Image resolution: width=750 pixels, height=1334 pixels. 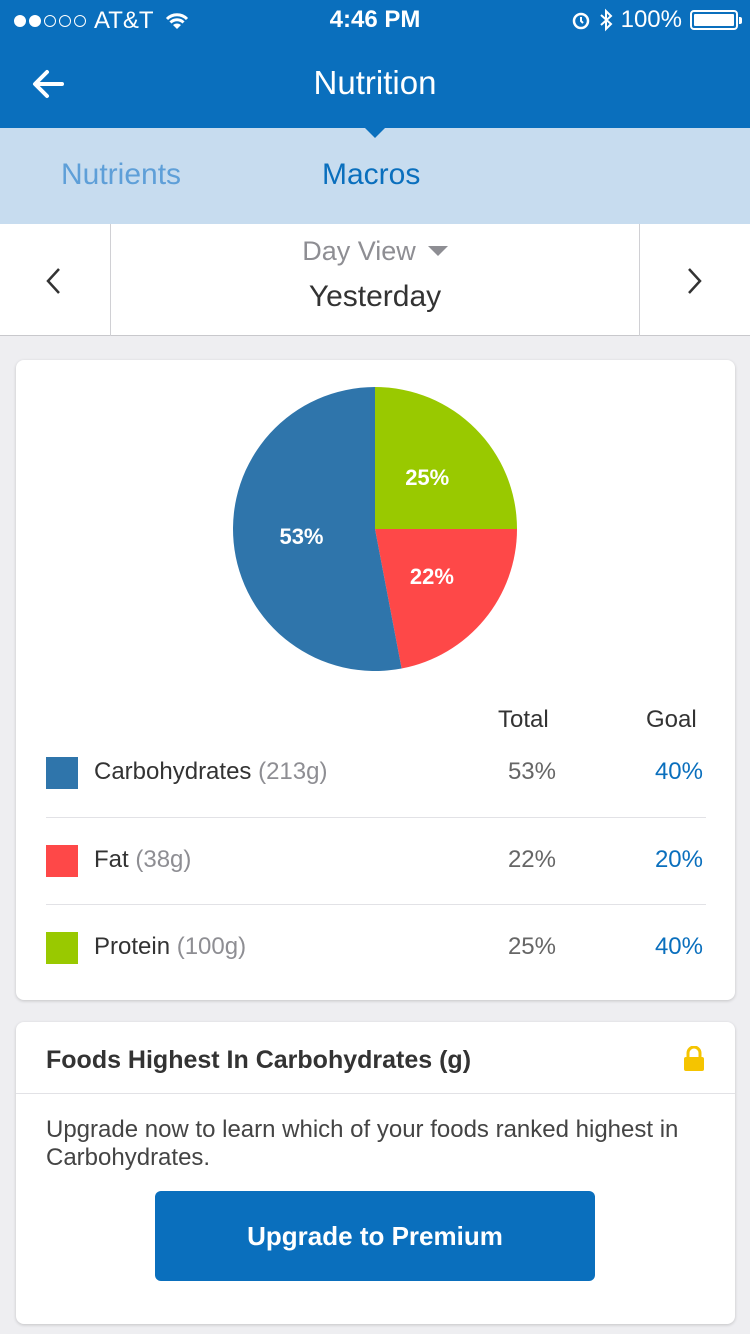 I want to click on status-left: AT&T, so click(x=102, y=21).